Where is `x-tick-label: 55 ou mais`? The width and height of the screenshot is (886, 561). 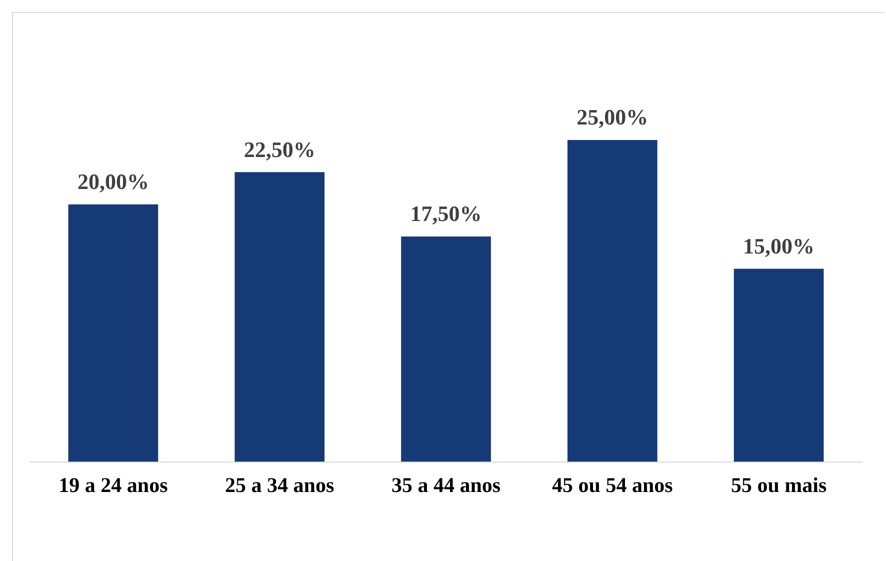 x-tick-label: 55 ou mais is located at coordinates (778, 484).